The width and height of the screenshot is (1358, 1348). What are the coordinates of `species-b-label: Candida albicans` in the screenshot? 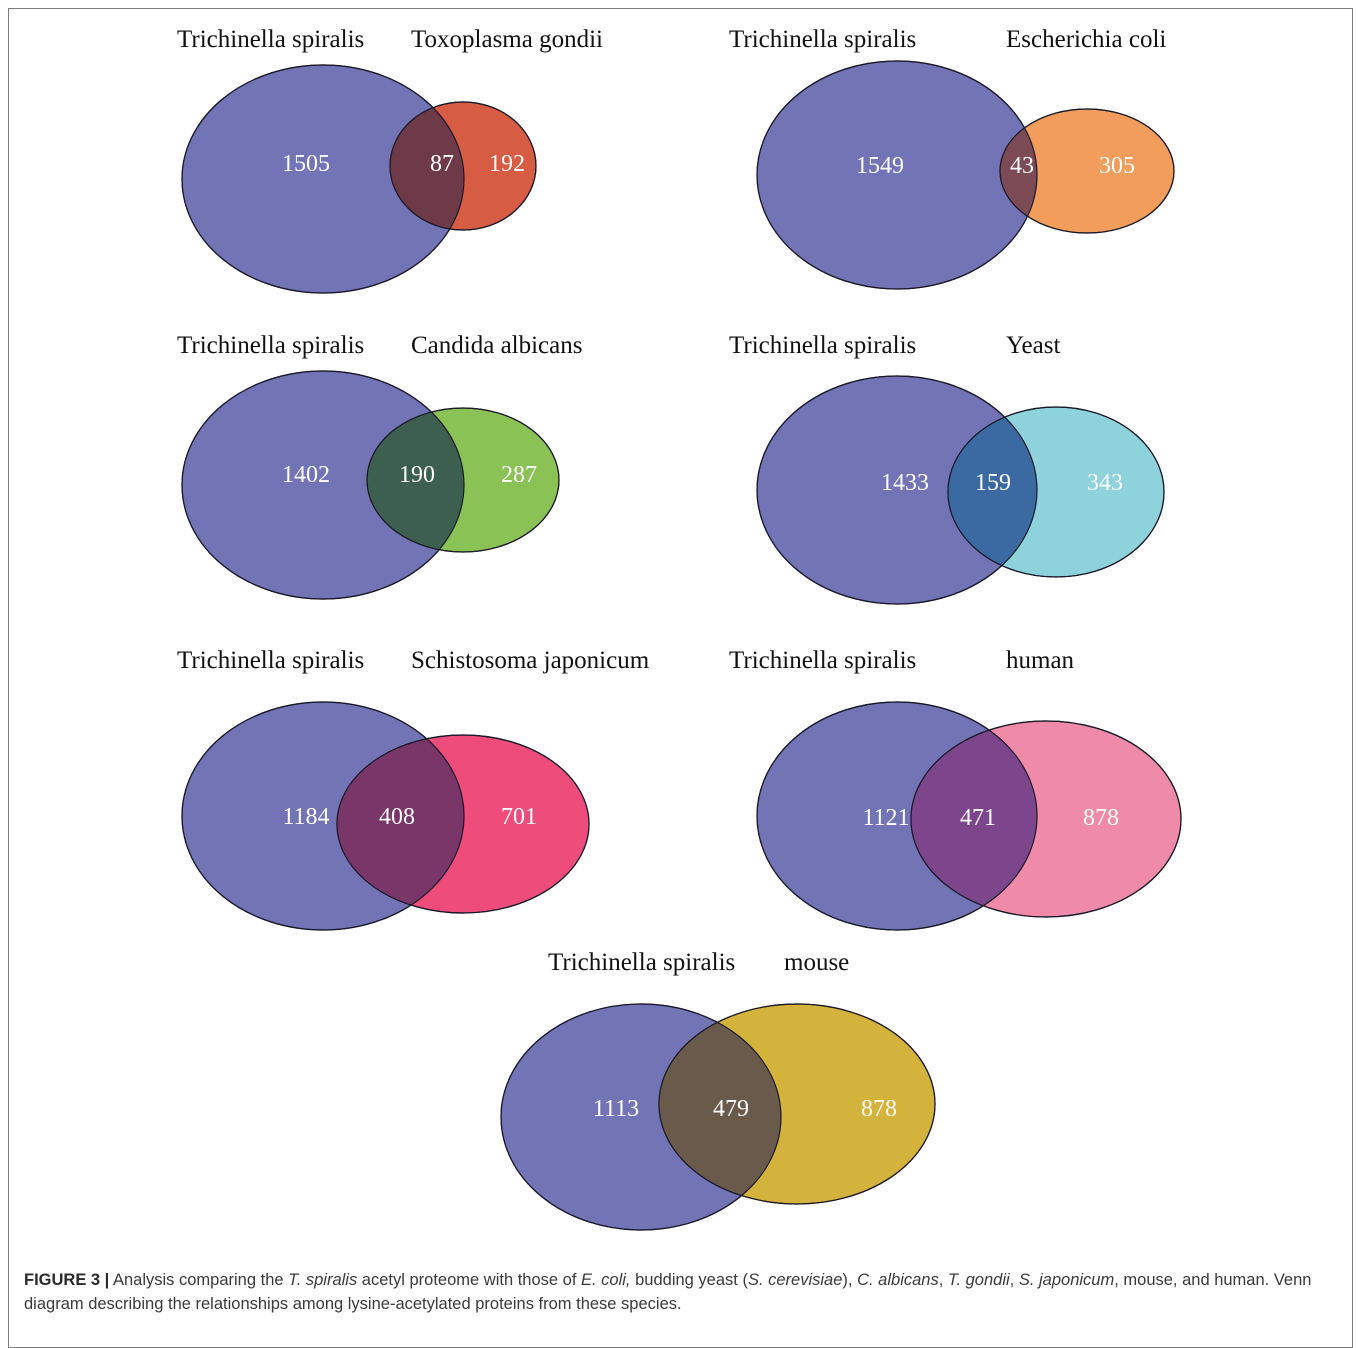 It's located at (496, 345).